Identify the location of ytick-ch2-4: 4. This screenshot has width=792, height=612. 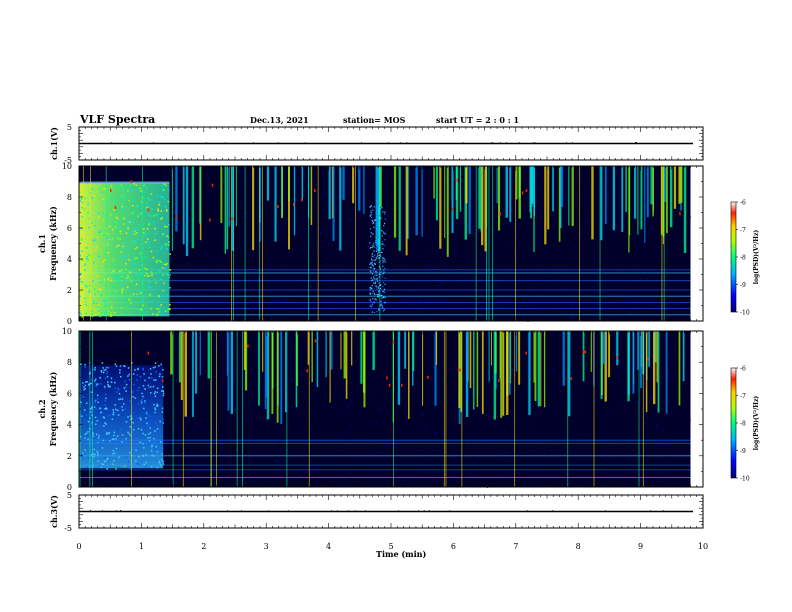
(69, 425).